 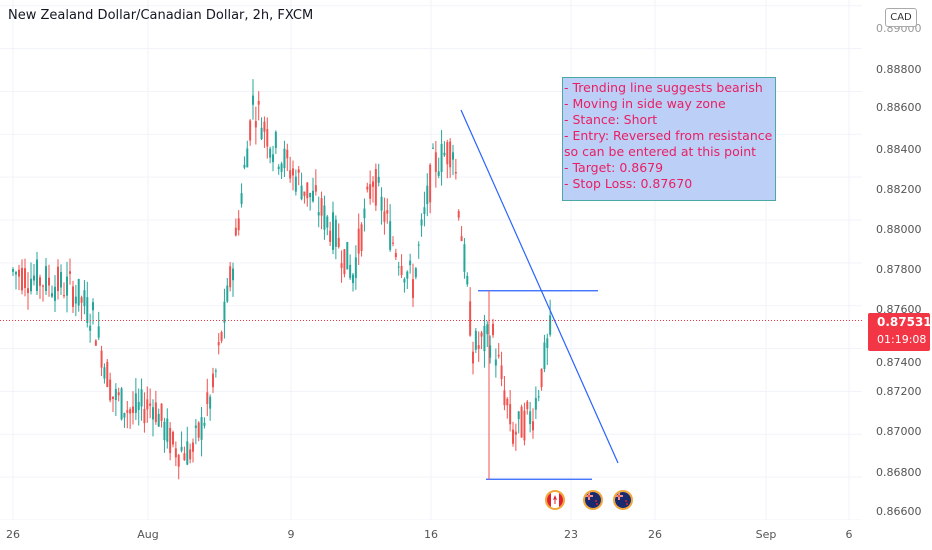 I want to click on last-price-value: 0.87531, so click(x=904, y=322).